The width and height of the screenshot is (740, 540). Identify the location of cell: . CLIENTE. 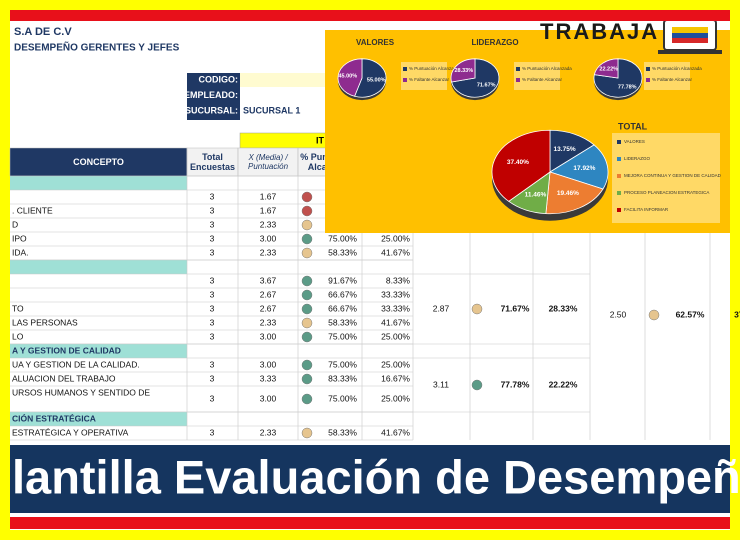
(32, 210).